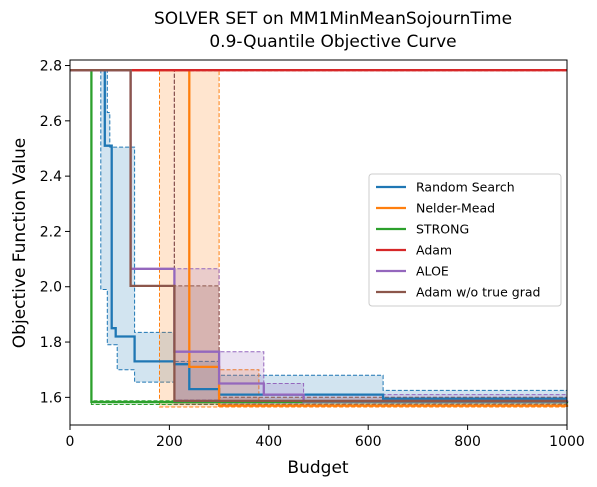 The image size is (597, 487). I want to click on legend-label-adam: Adam, so click(434, 250).